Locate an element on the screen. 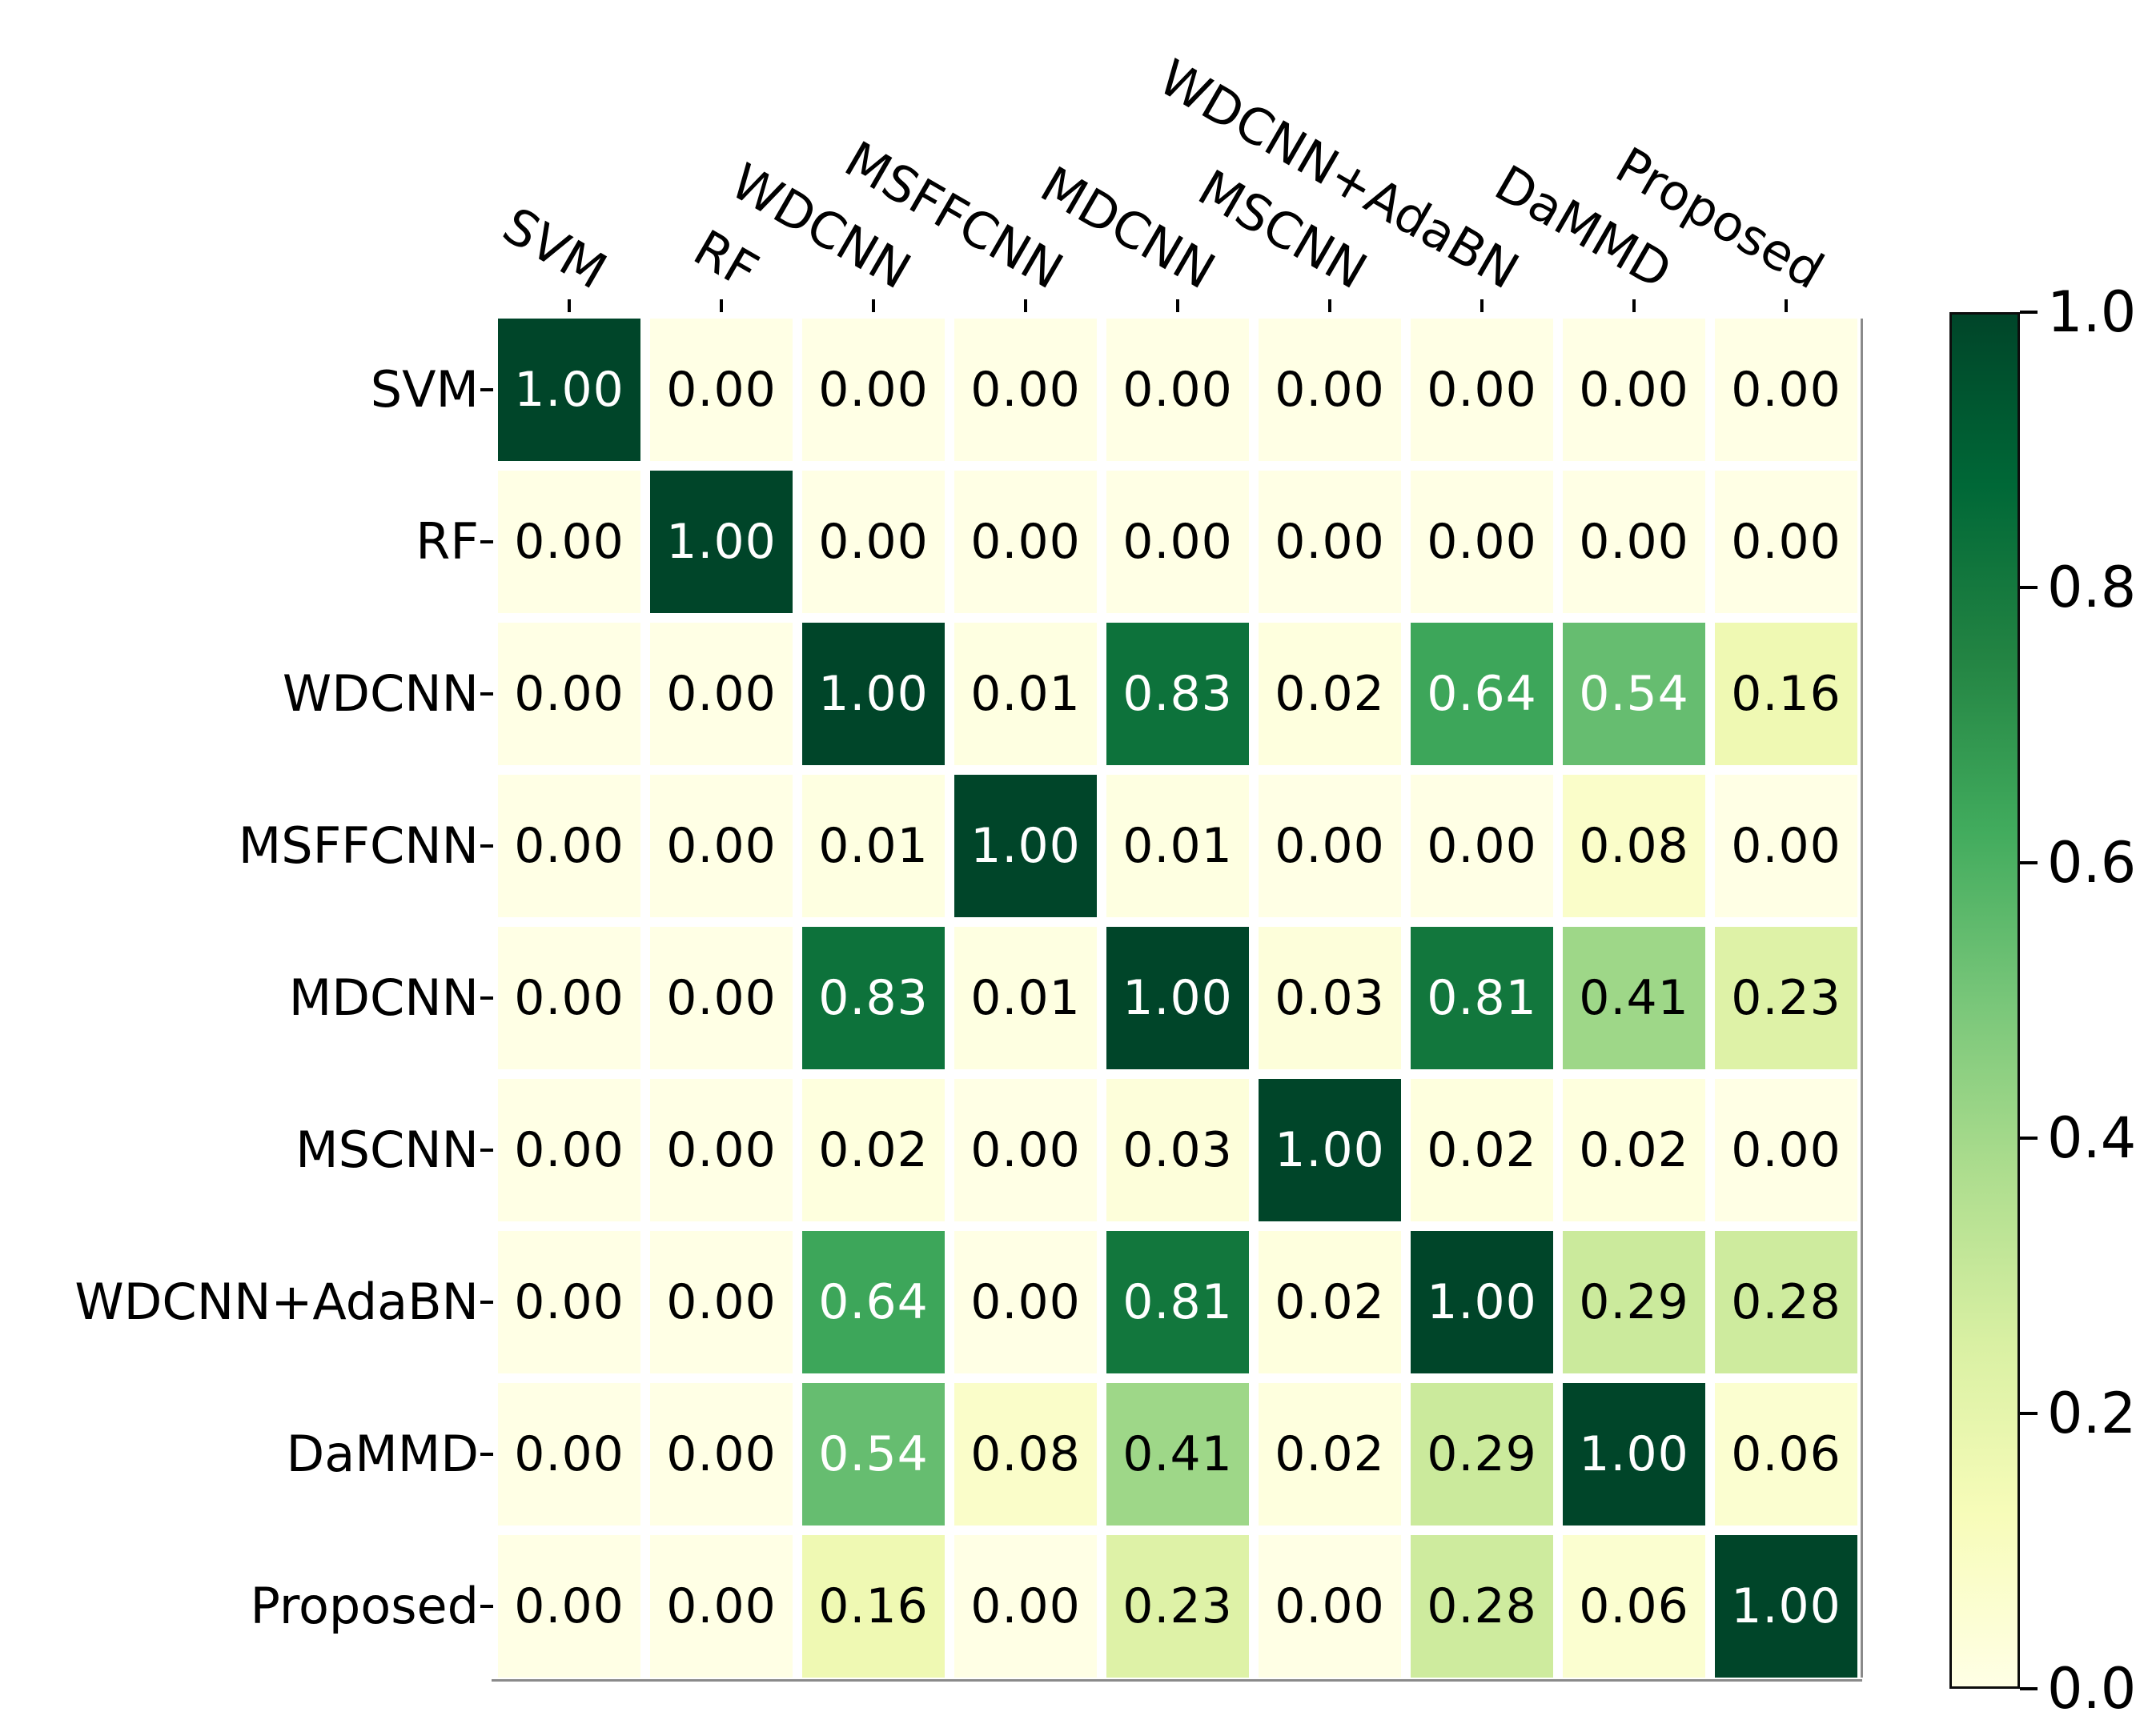 The height and width of the screenshot is (1736, 2152). x-axis-label: SVM is located at coordinates (554, 248).